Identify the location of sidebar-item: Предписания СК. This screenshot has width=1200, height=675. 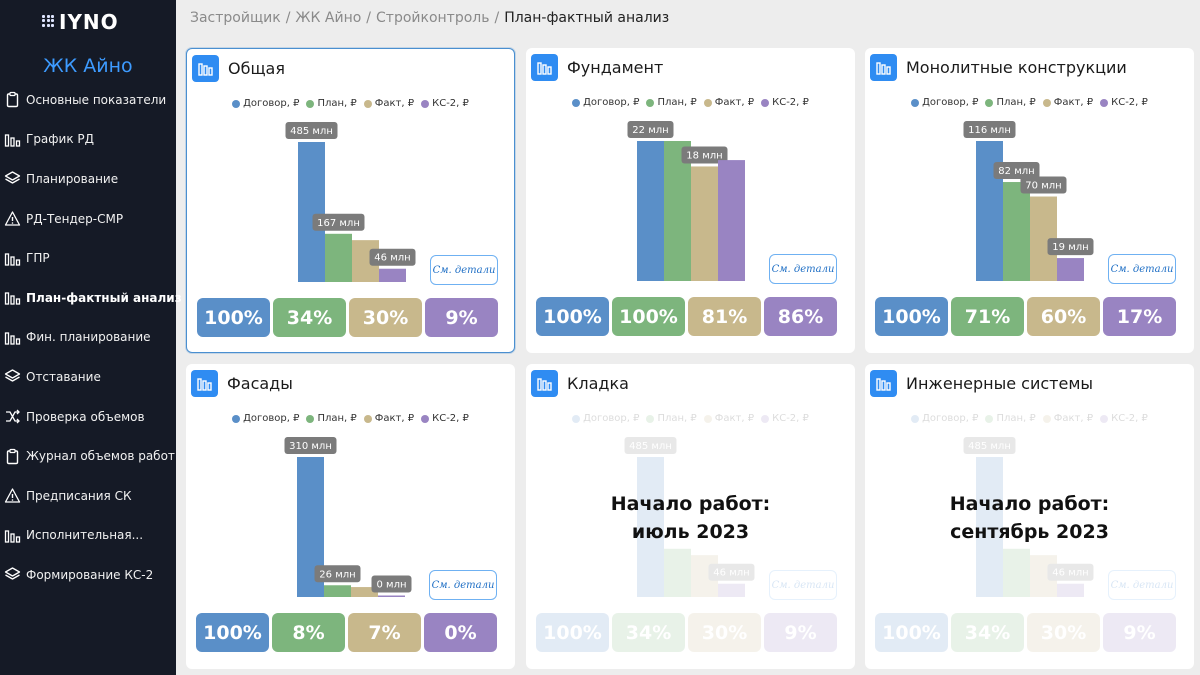
(88, 496).